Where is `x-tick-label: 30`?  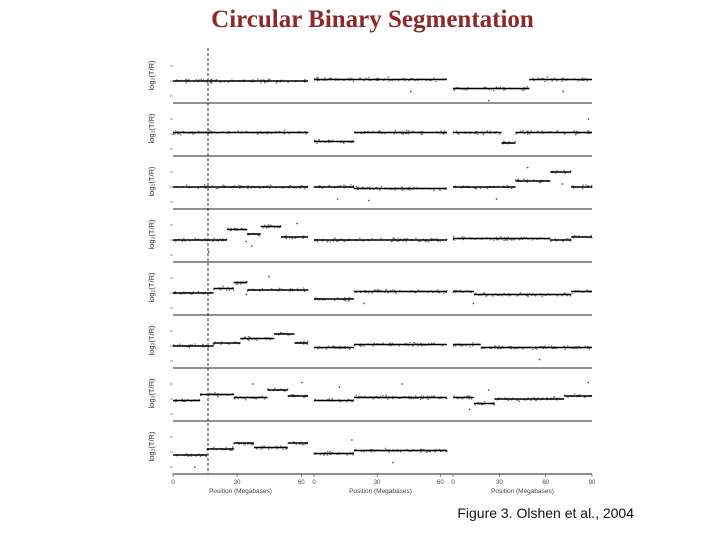
x-tick-label: 30 is located at coordinates (499, 483).